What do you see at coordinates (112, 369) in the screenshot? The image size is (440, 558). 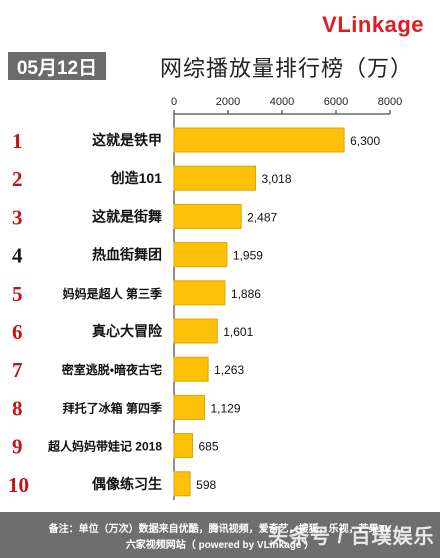 I see `category-label: 密室逃脱•暗夜古宅` at bounding box center [112, 369].